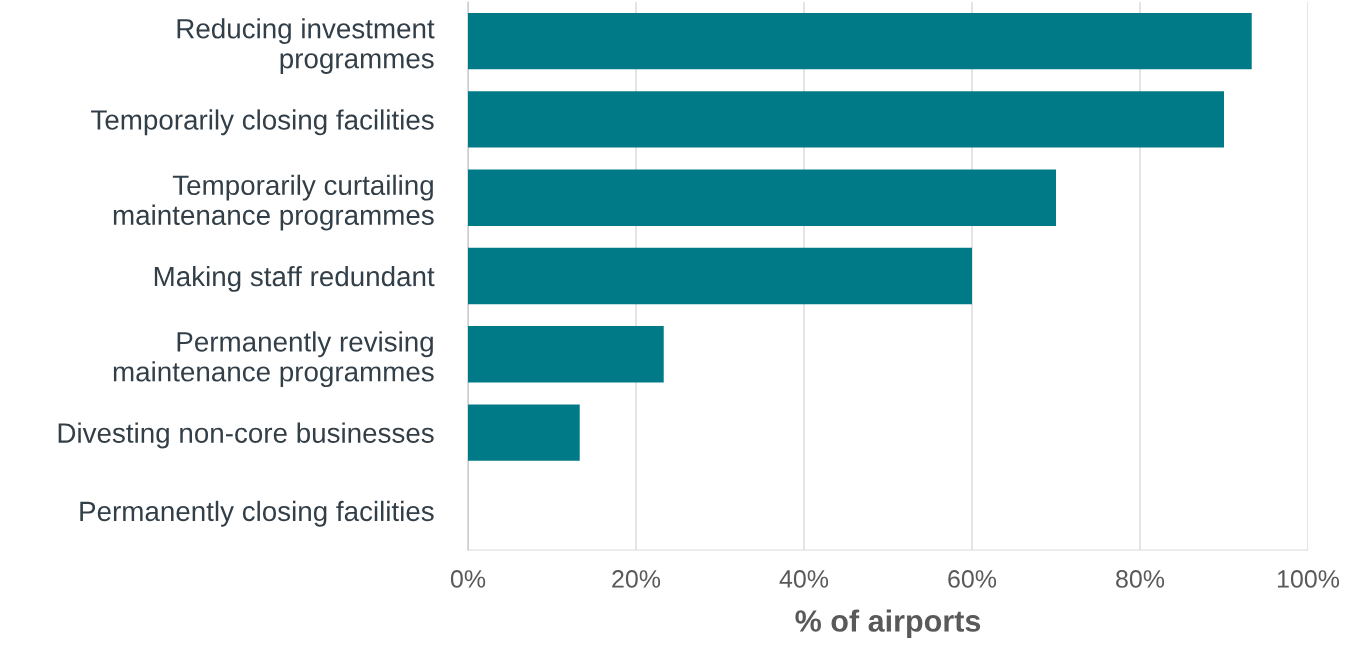 The image size is (1362, 653). Describe the element at coordinates (273, 202) in the screenshot. I see `y-tick-label: Temporarily curtailing maintenance programmes` at that location.